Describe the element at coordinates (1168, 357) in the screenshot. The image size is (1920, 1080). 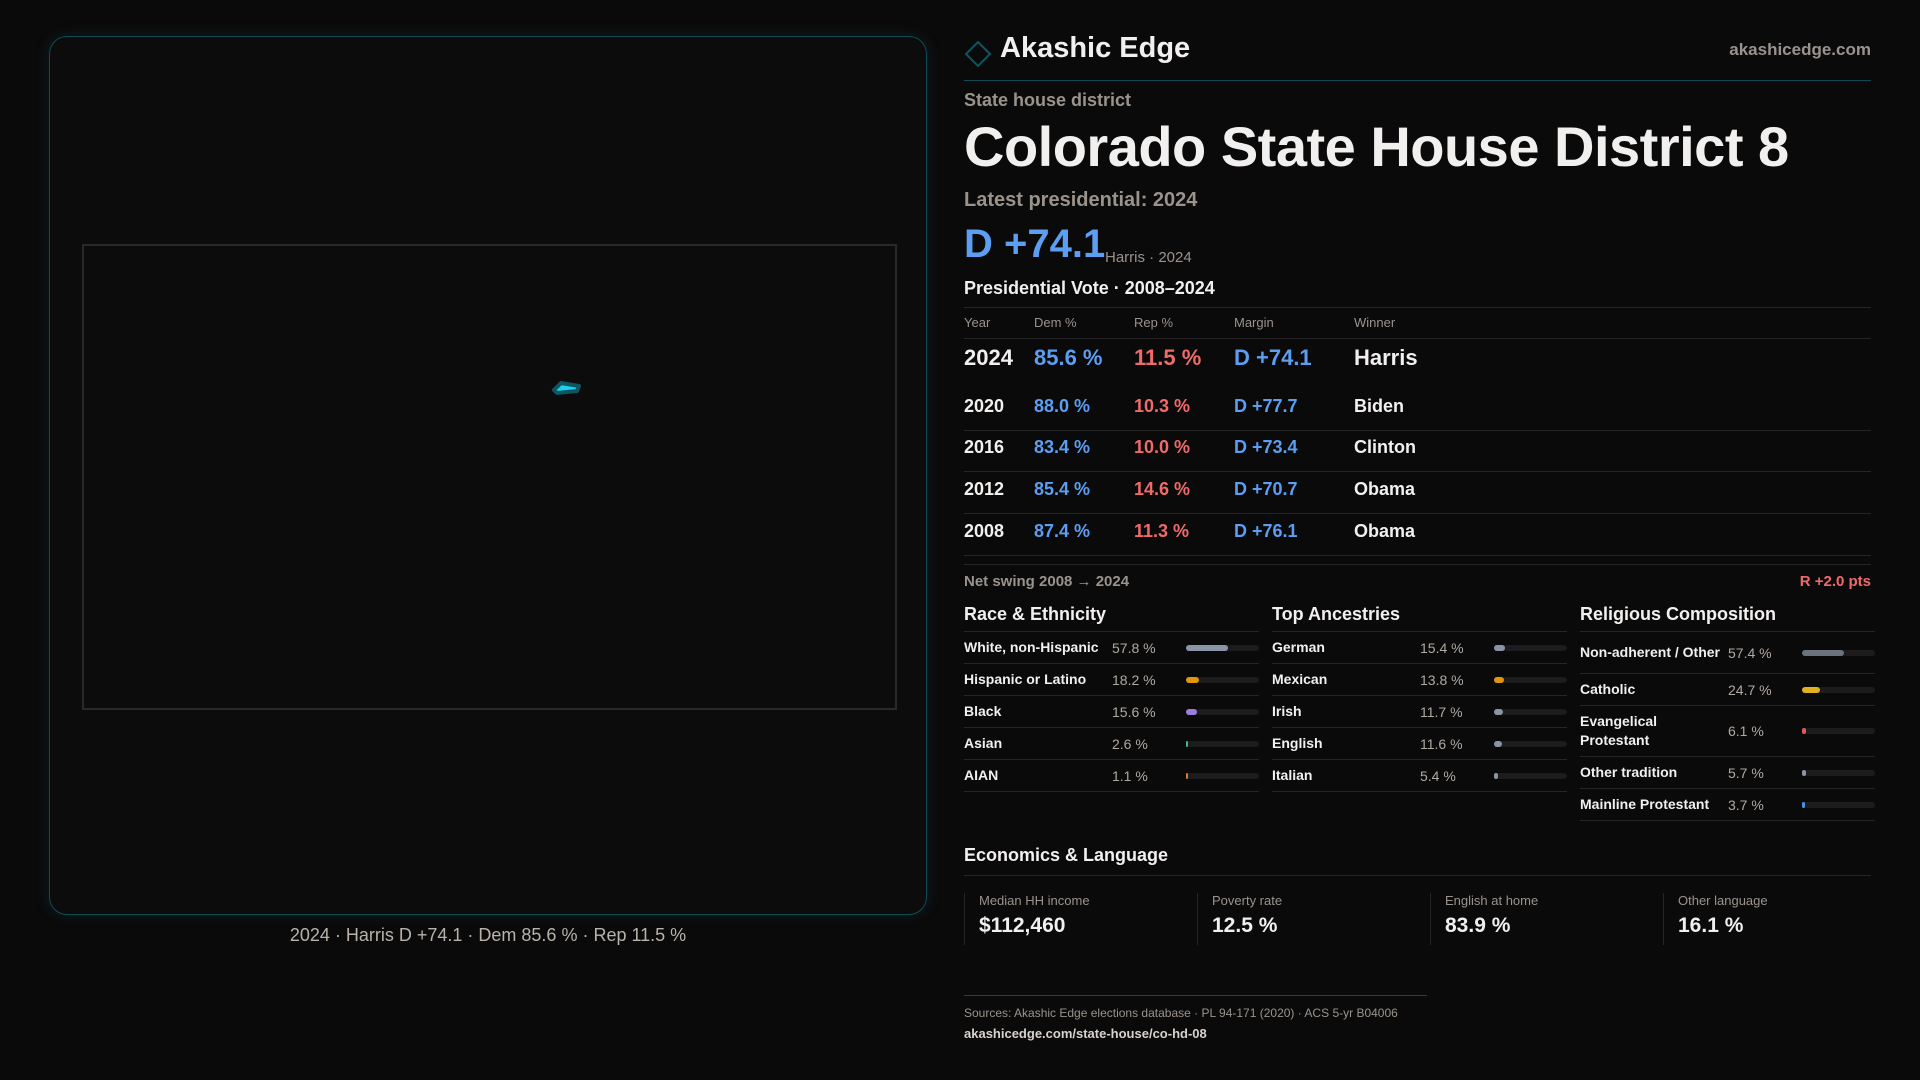
I see `cell-rep: 11.5 %` at that location.